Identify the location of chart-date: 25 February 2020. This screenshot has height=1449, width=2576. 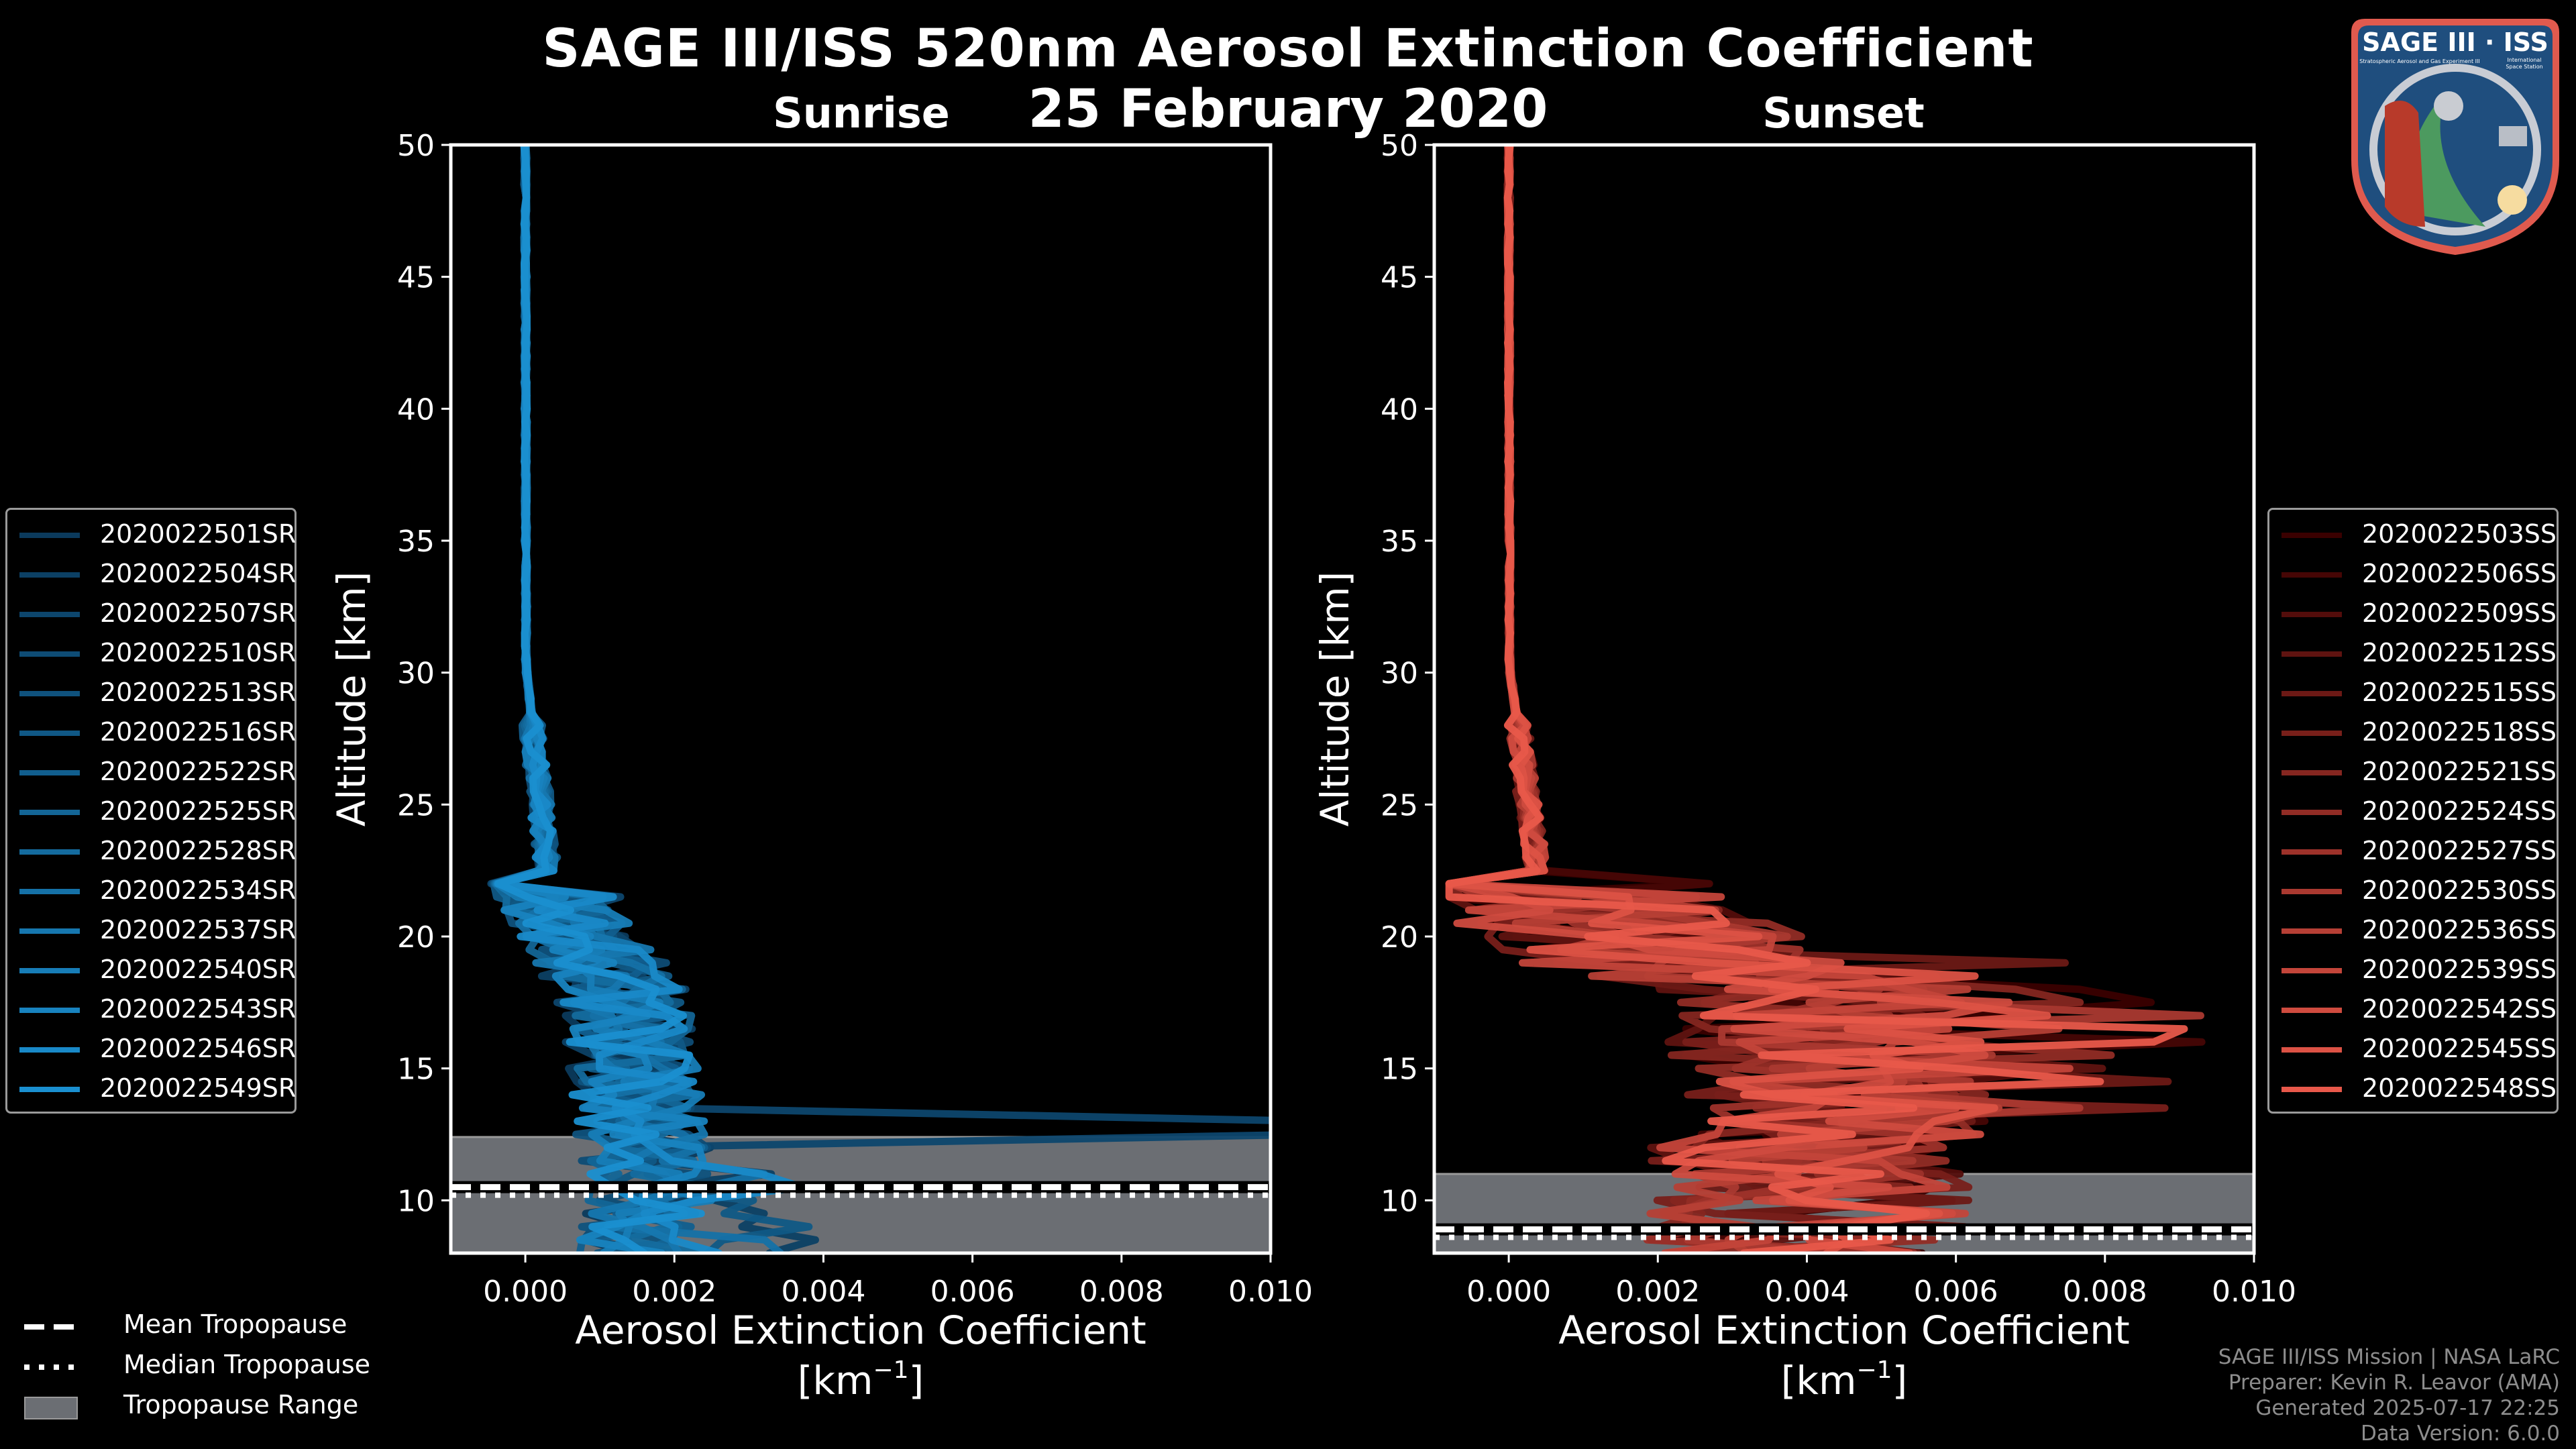
(1288, 109).